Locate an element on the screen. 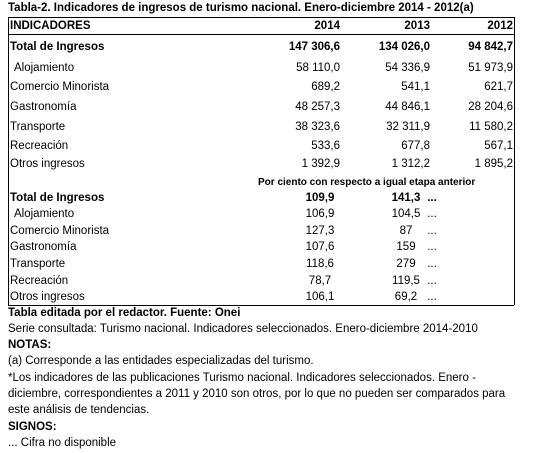 The image size is (550, 453). cell: 78,7 is located at coordinates (320, 281).